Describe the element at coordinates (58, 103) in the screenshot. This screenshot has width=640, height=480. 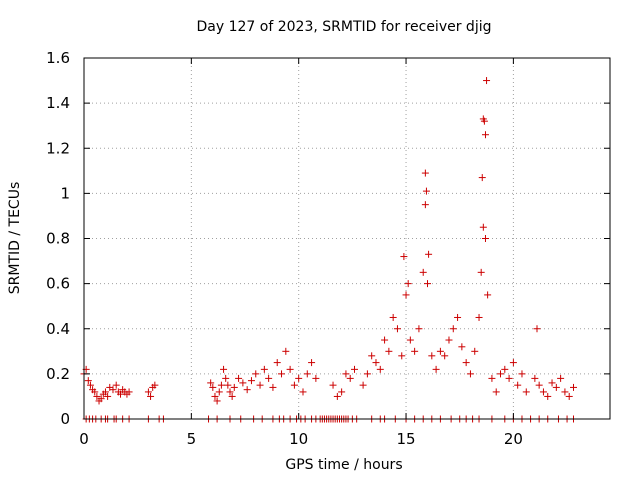
I see `y-tick-label: 1.4` at that location.